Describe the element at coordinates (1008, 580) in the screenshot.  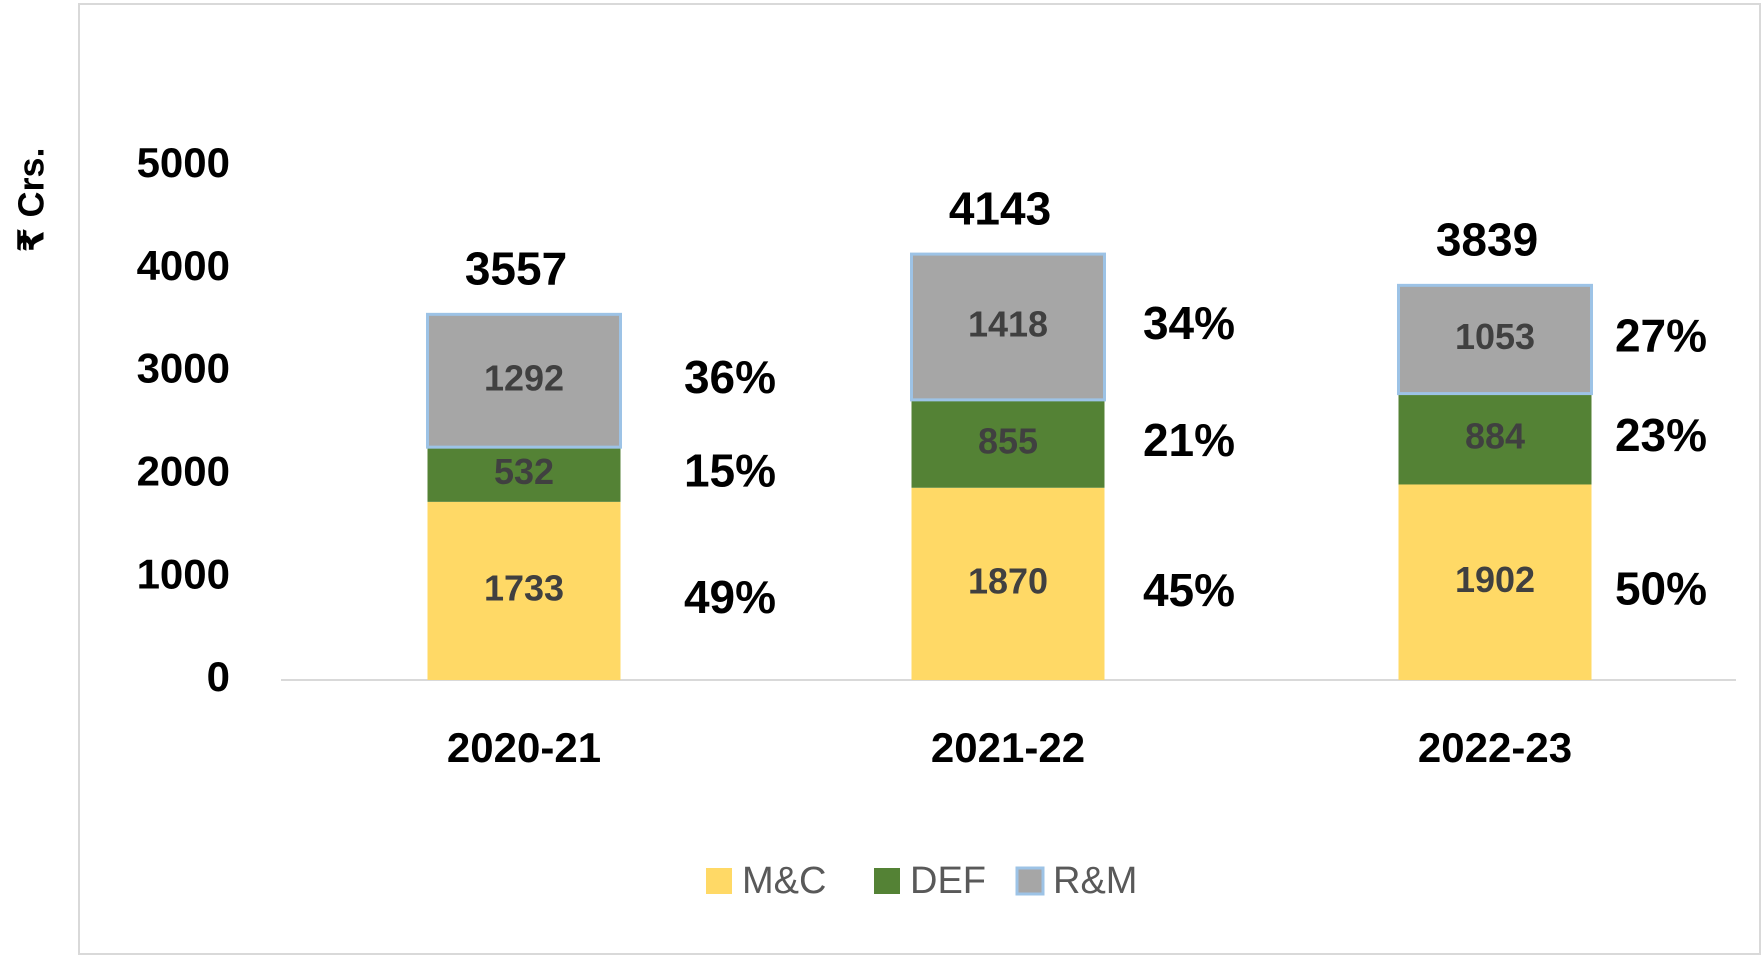
I see `data-label: 1870` at that location.